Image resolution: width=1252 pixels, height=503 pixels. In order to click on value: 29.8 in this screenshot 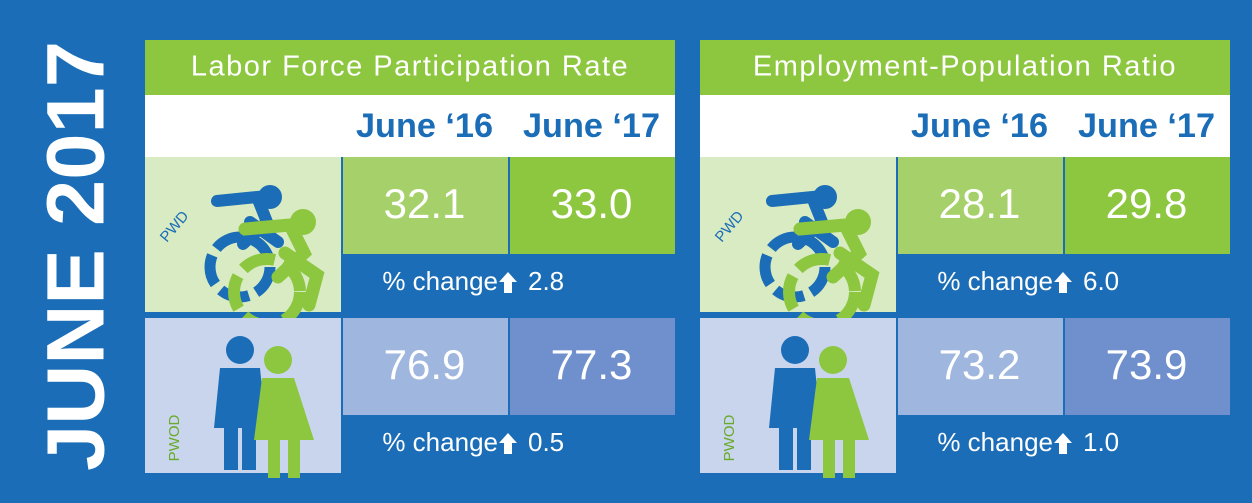, I will do `click(1147, 203)`.